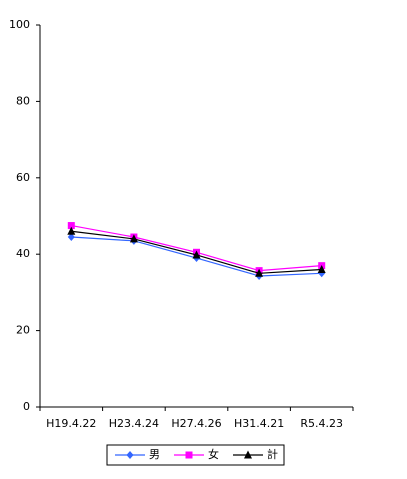  I want to click on y-tick-label: 0, so click(26, 406).